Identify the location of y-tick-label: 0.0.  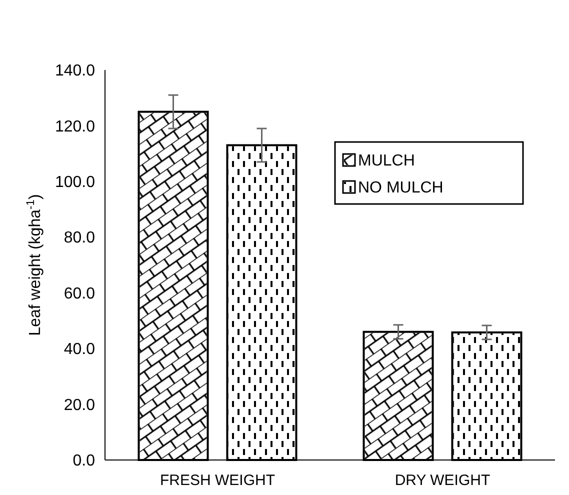
(84, 461).